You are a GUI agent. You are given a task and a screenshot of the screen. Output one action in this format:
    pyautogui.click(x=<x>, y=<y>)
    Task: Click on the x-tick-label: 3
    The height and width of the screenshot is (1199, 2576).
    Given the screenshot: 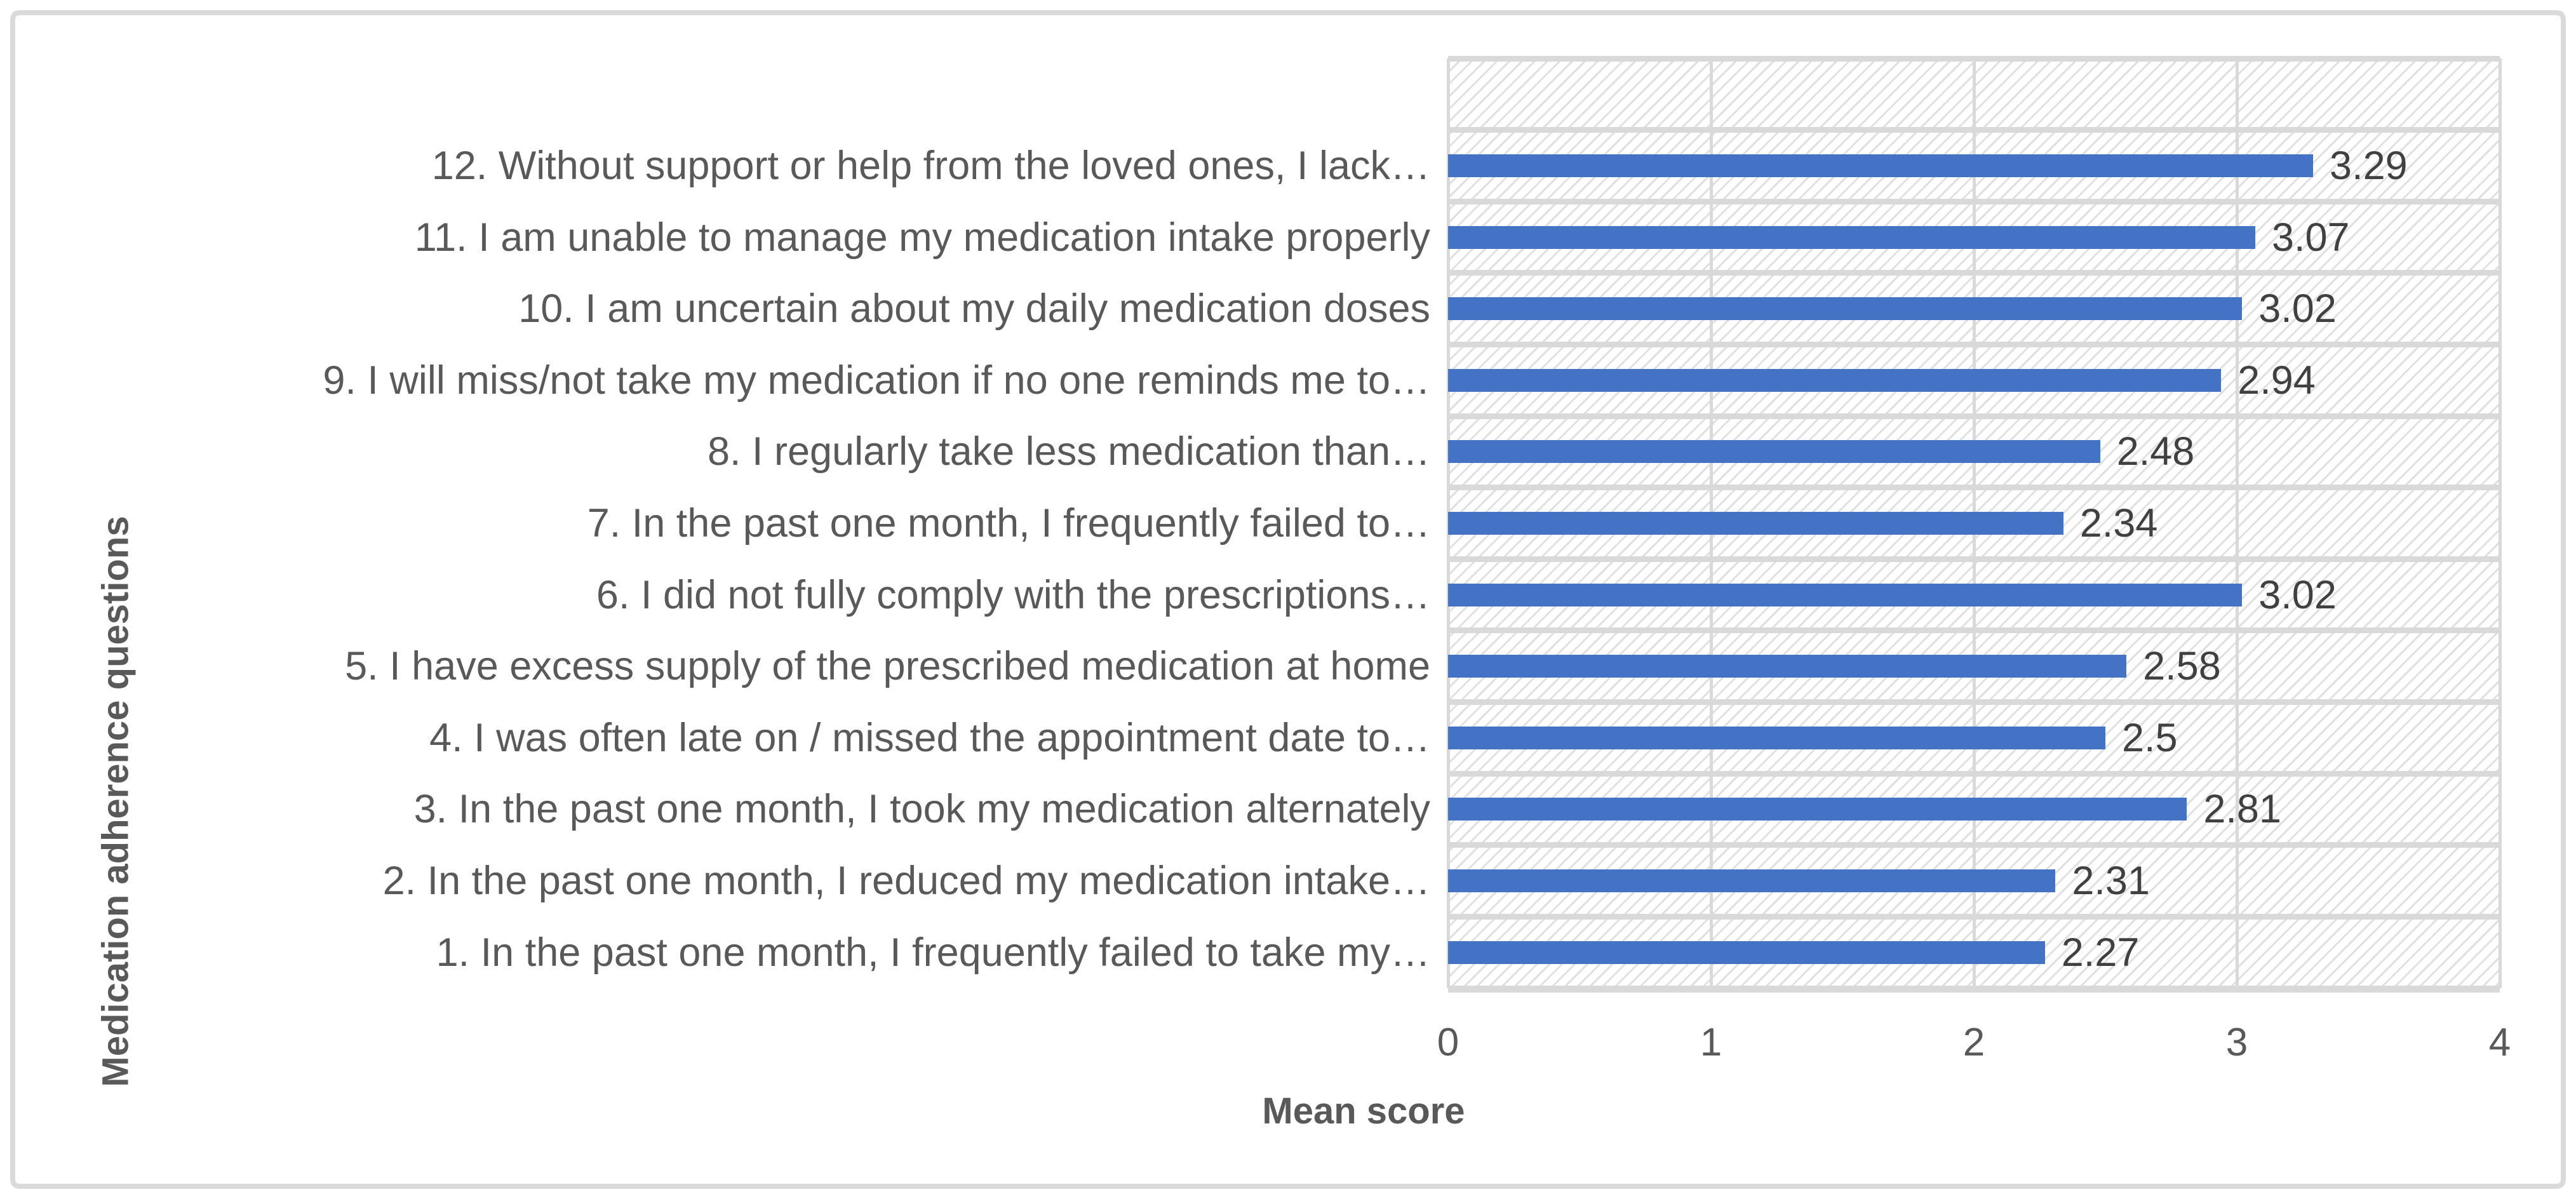 What is the action you would take?
    pyautogui.click(x=2236, y=1042)
    